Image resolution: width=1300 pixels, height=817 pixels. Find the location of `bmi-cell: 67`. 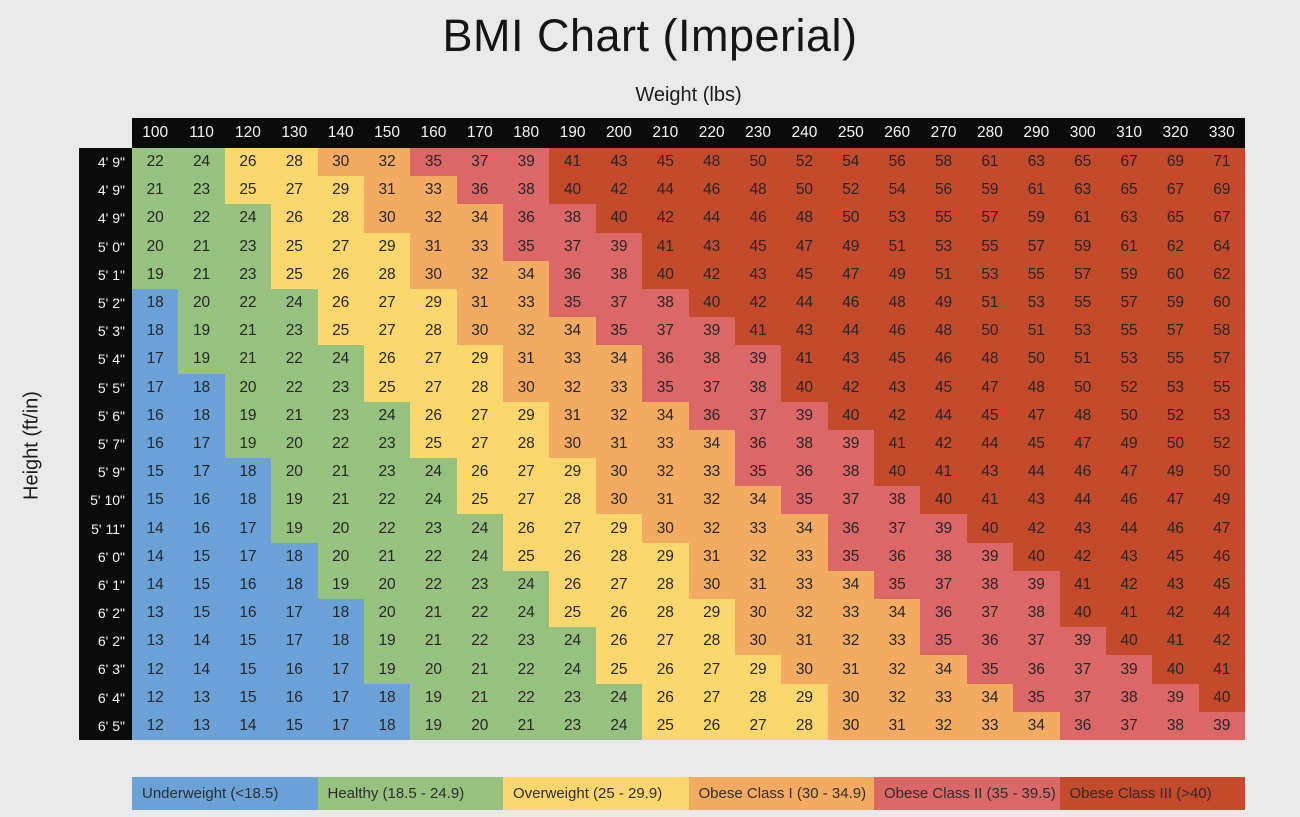

bmi-cell: 67 is located at coordinates (1221, 218).